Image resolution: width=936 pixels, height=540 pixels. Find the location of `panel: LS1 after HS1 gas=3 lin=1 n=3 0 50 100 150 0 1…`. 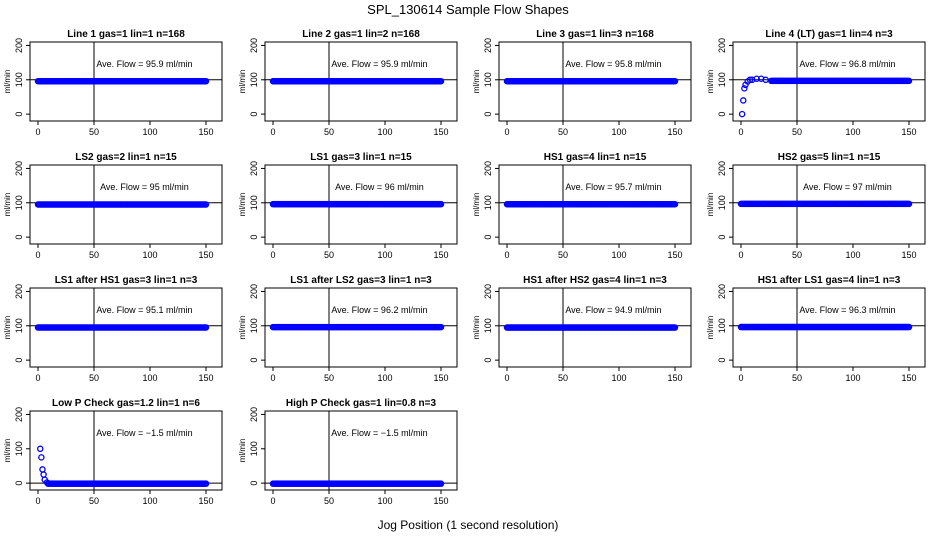

panel: LS1 after HS1 gas=3 lin=1 n=3 0 50 100 150 0 1… is located at coordinates (113, 329).